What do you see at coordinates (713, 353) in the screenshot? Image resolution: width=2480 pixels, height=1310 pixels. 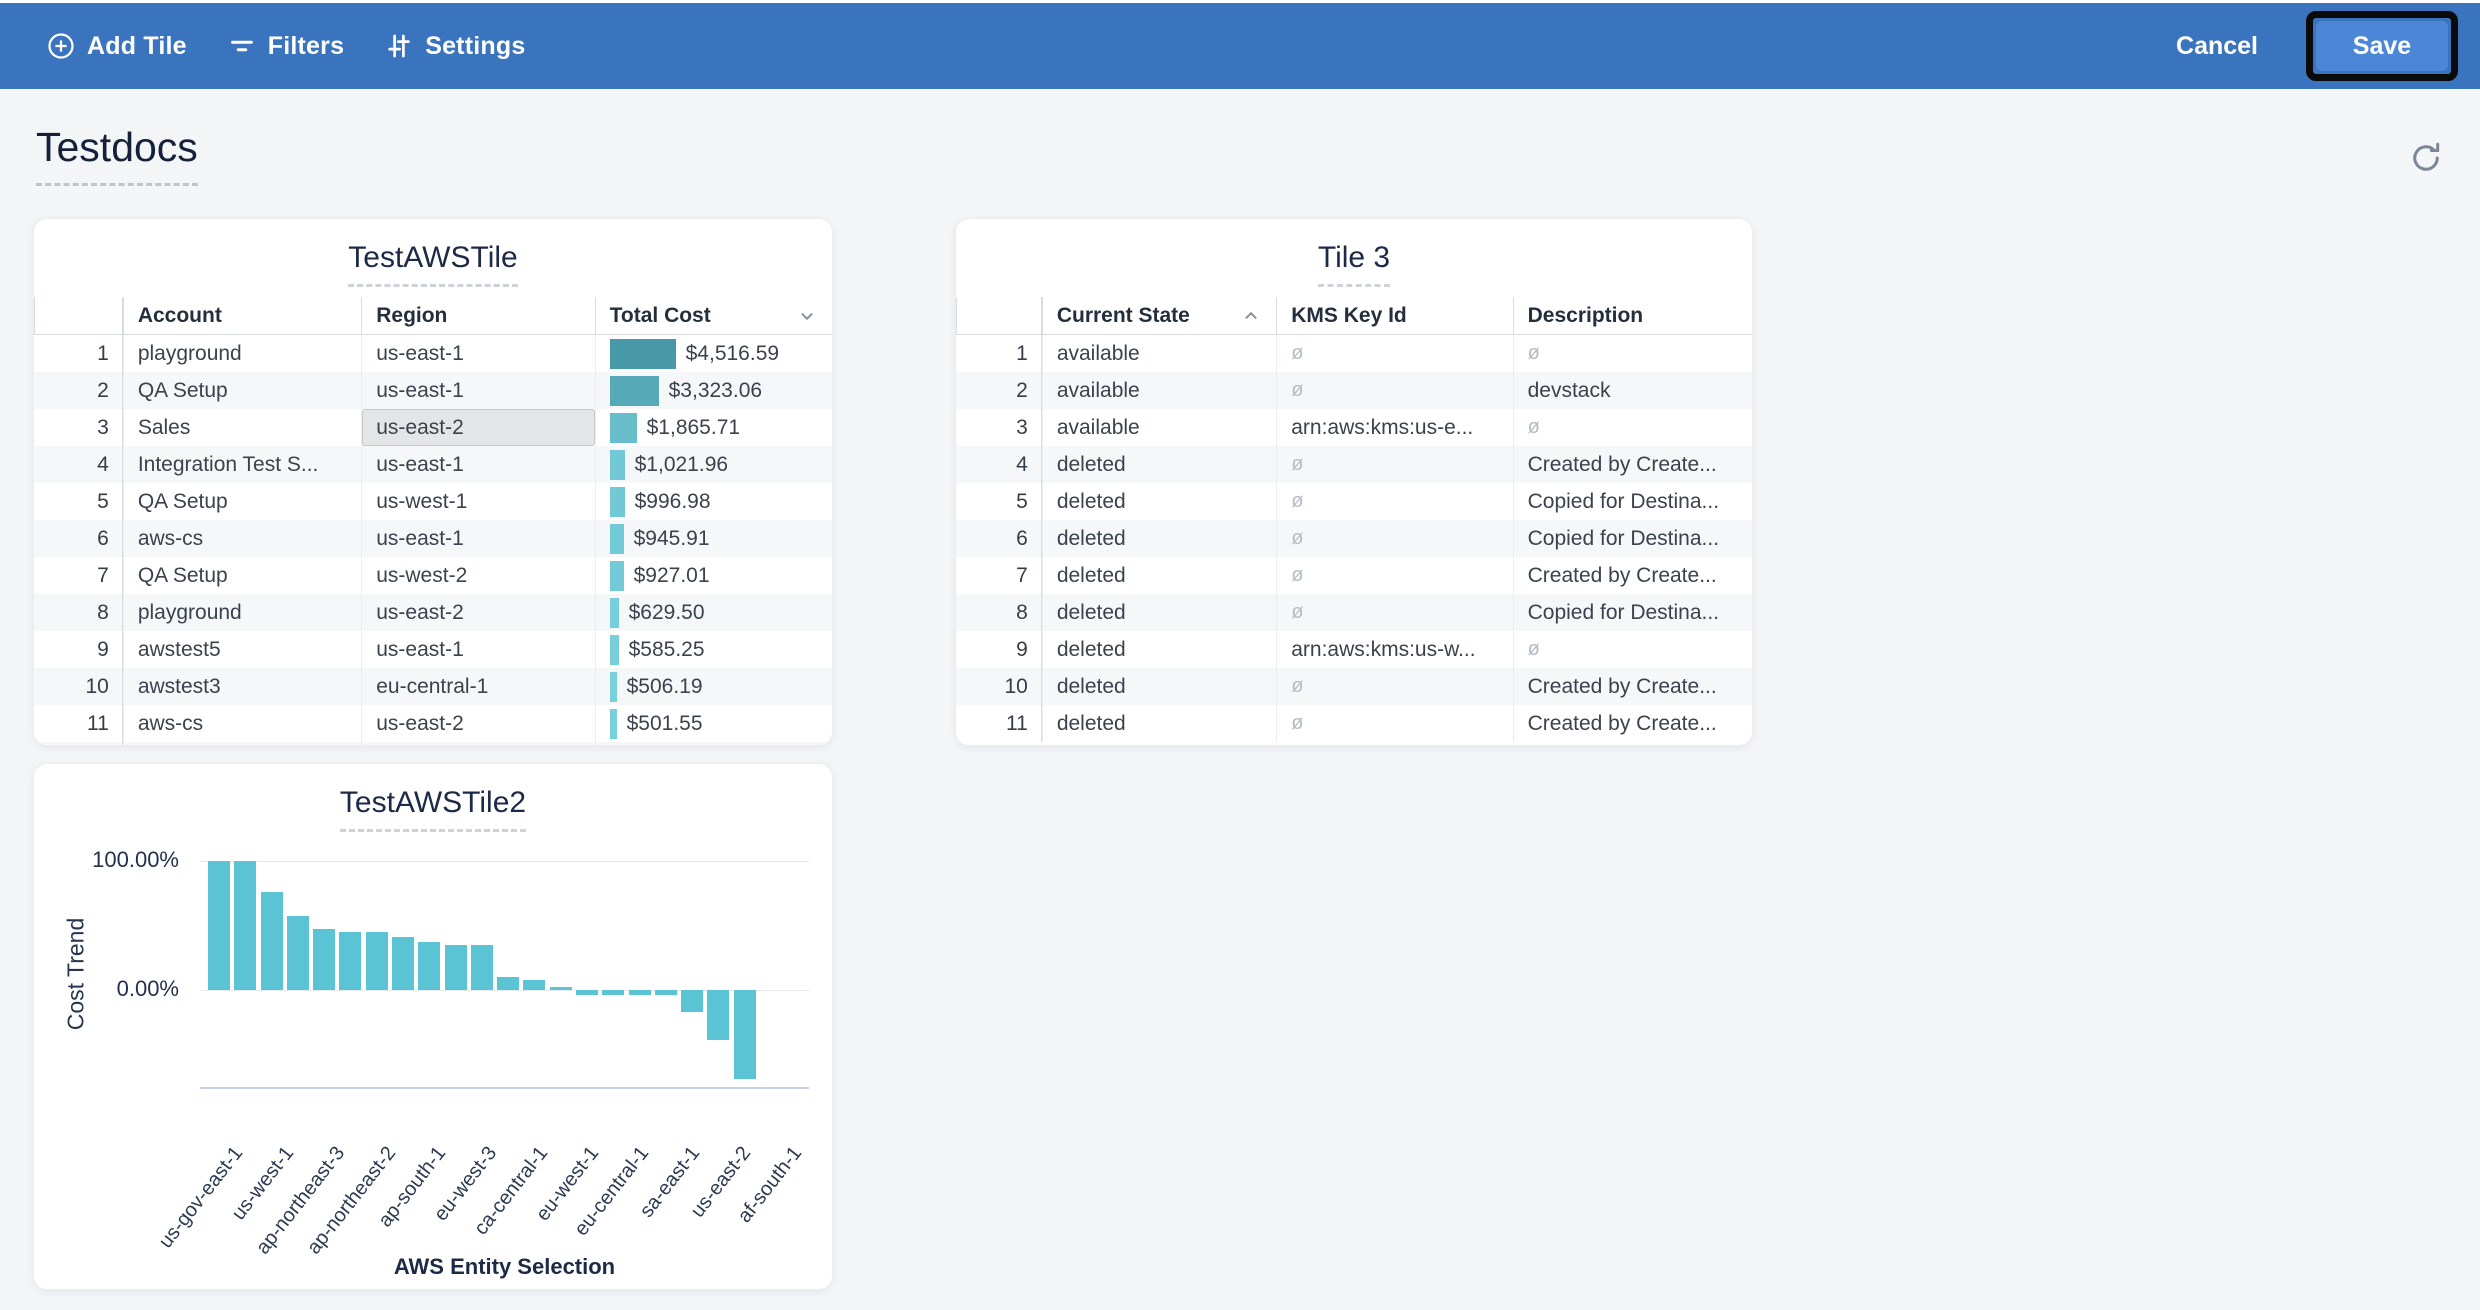 I see `total-cost-cell: $4,516.59` at bounding box center [713, 353].